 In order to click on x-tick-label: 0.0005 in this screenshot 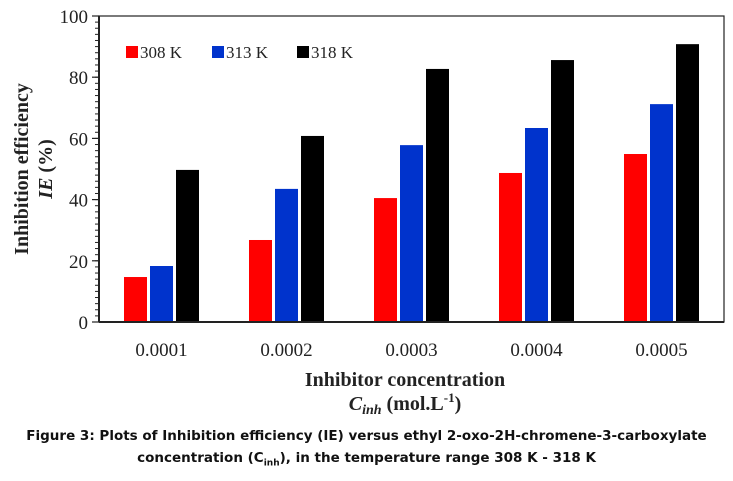, I will do `click(661, 350)`.